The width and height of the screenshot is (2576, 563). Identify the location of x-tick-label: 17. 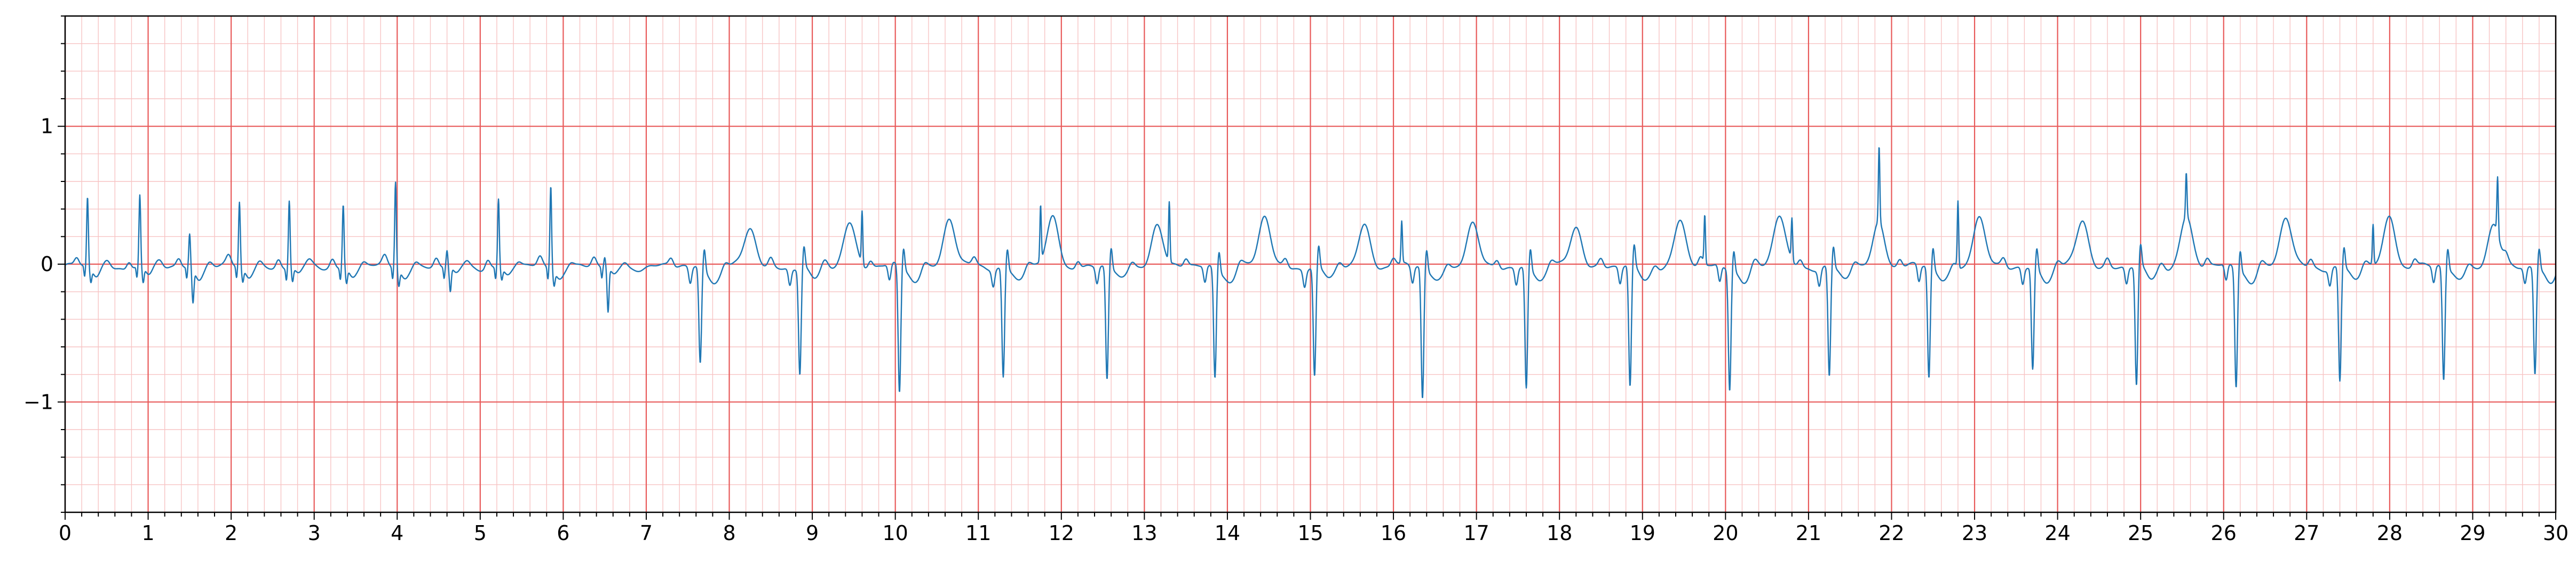
(1476, 533).